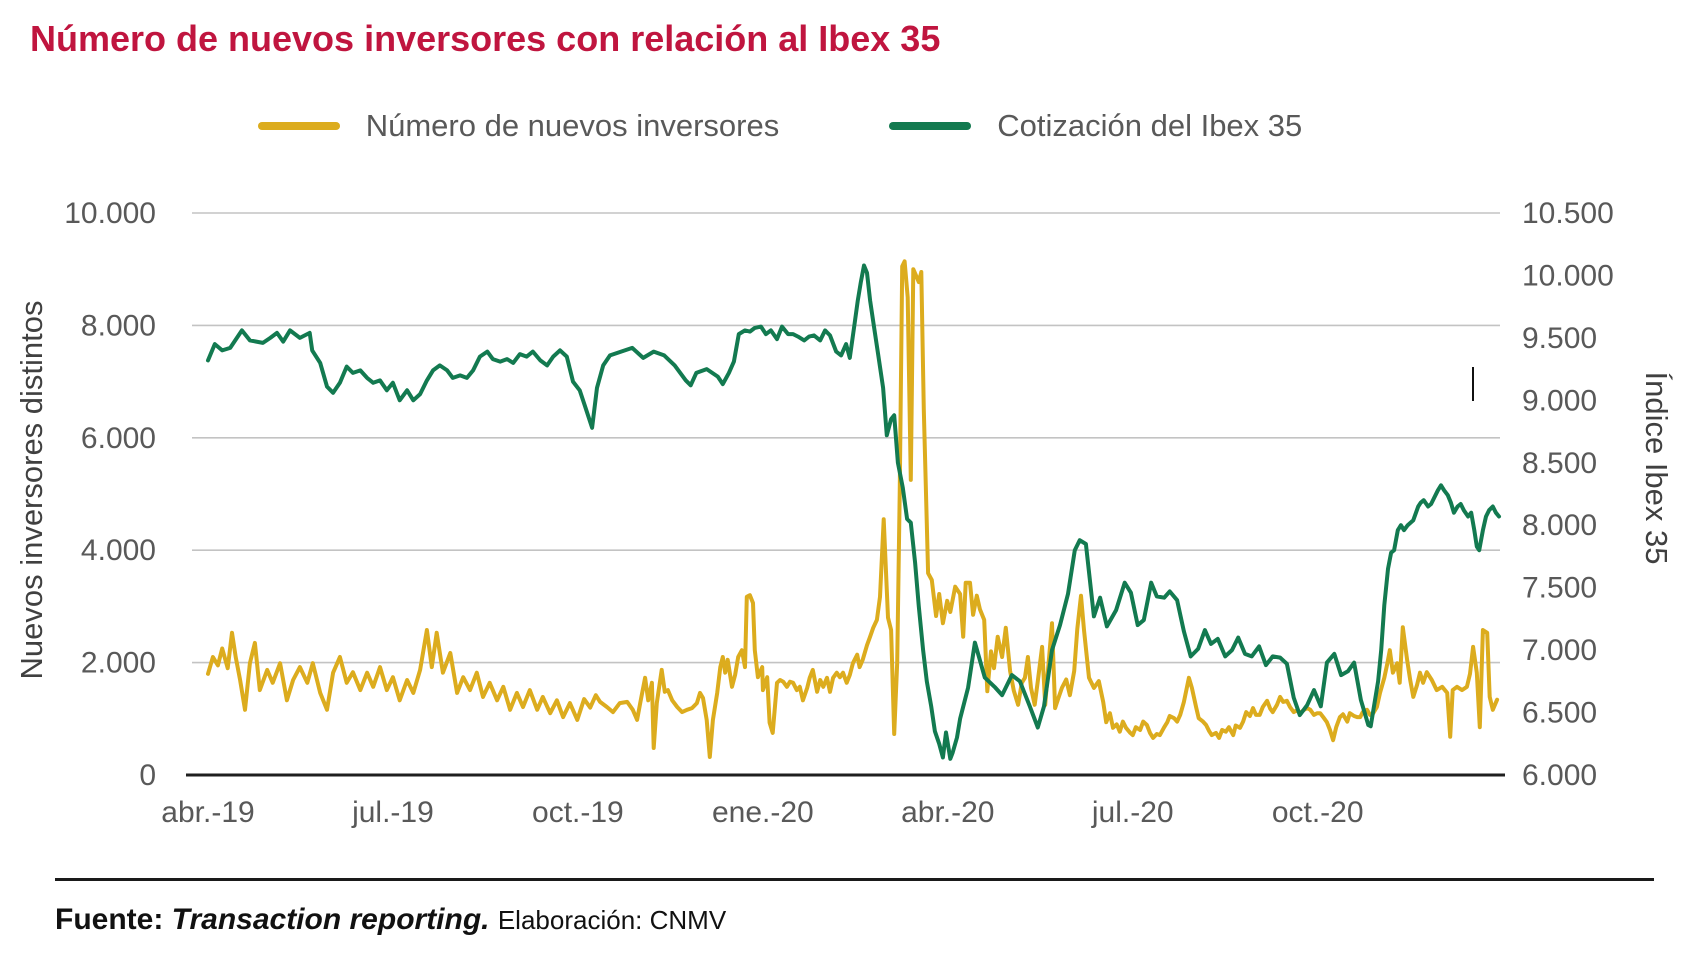  Describe the element at coordinates (147, 775) in the screenshot. I see `left-tick-label: 0` at that location.